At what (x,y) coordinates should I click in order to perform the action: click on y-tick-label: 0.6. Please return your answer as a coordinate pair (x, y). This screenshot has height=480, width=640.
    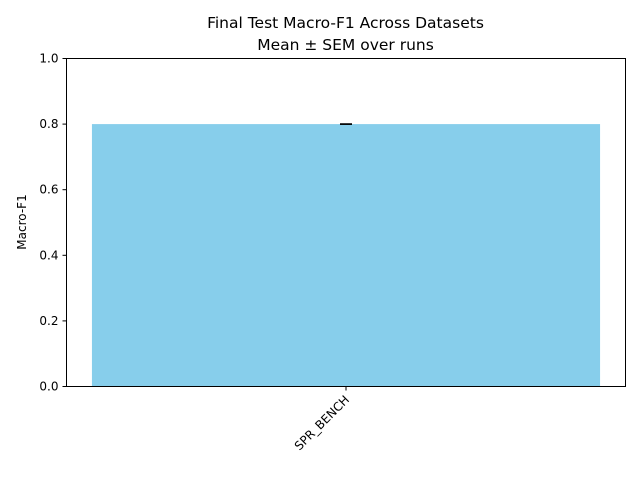
    Looking at the image, I should click on (48, 190).